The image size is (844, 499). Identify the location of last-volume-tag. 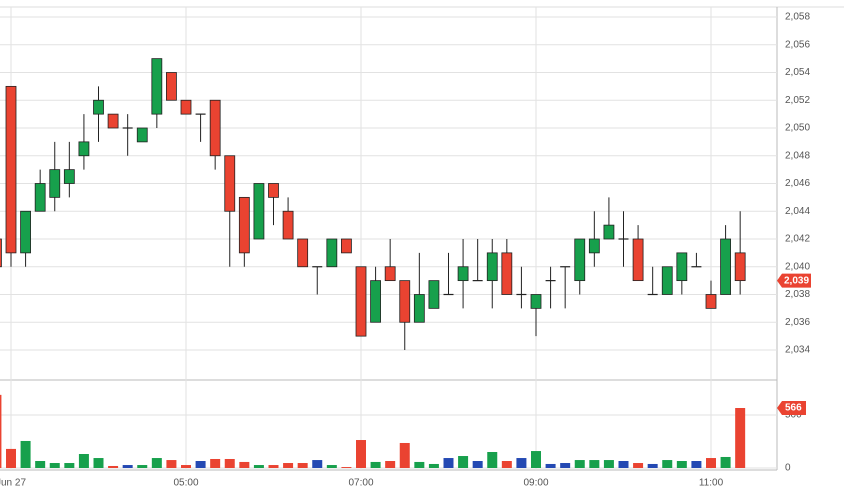
(791, 408).